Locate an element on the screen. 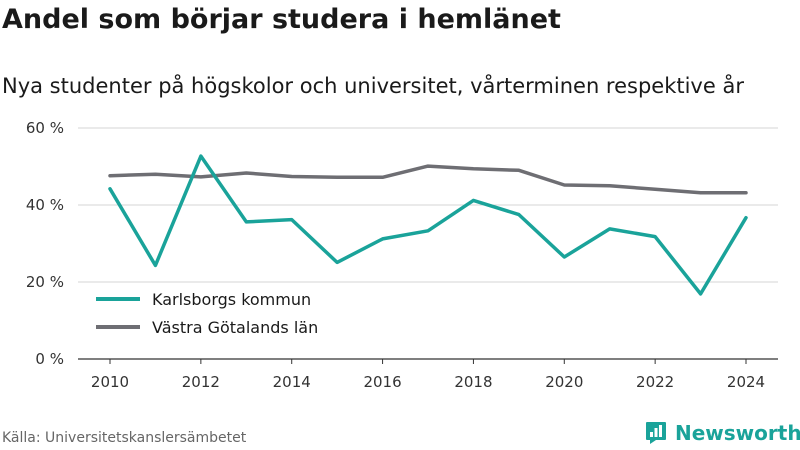  x-tick-label: 2018 is located at coordinates (473, 382).